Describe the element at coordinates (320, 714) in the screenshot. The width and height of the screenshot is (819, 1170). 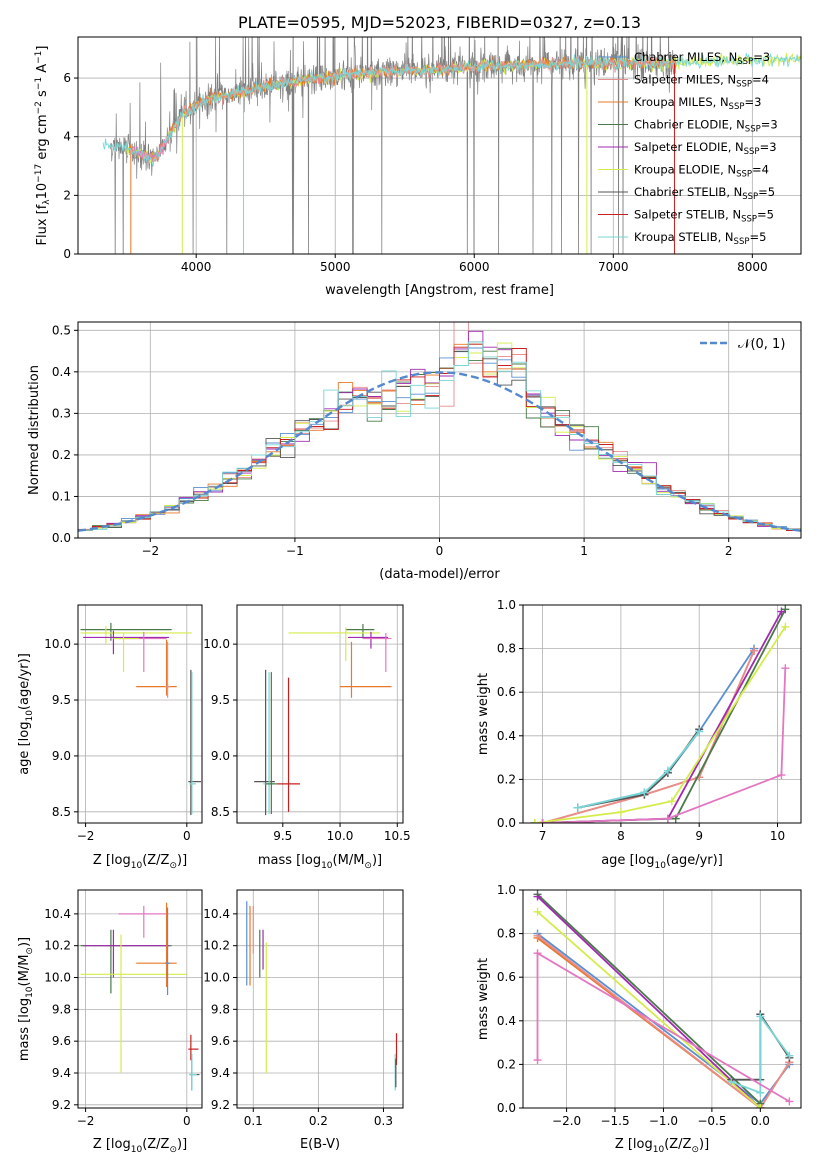
I see `age-mass-grid` at that location.